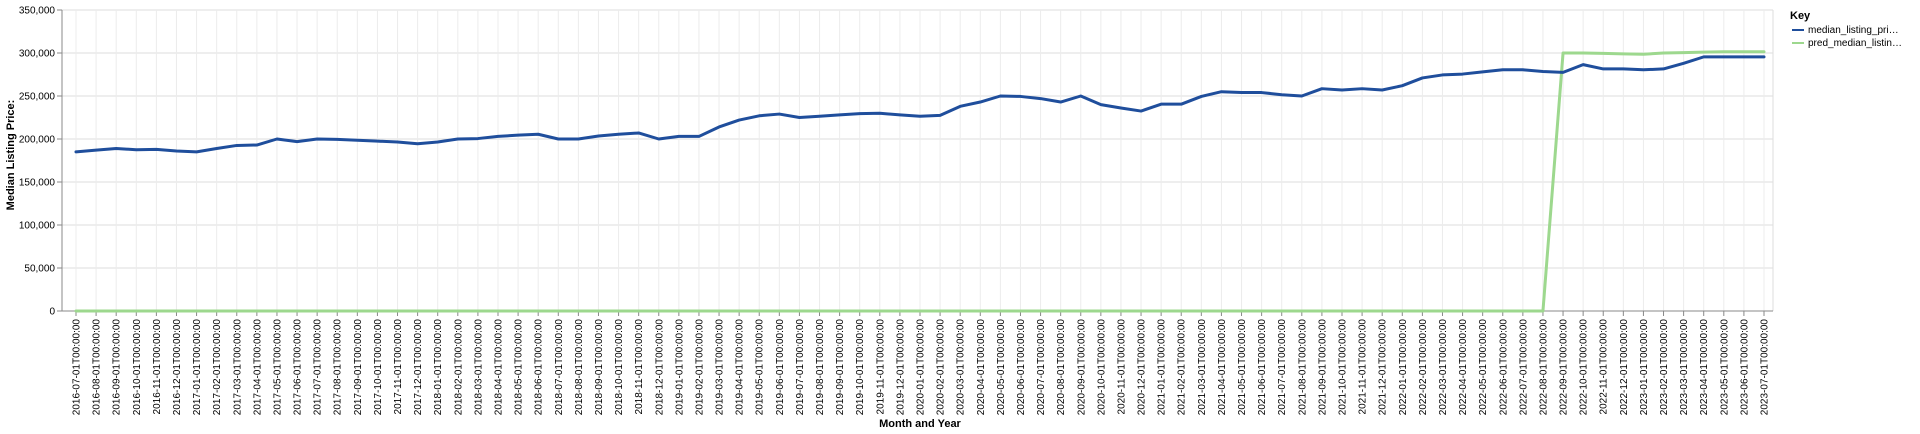 The width and height of the screenshot is (1920, 434). What do you see at coordinates (1121, 367) in the screenshot?
I see `x-tick-label: 2020-11-01T00:00:00` at bounding box center [1121, 367].